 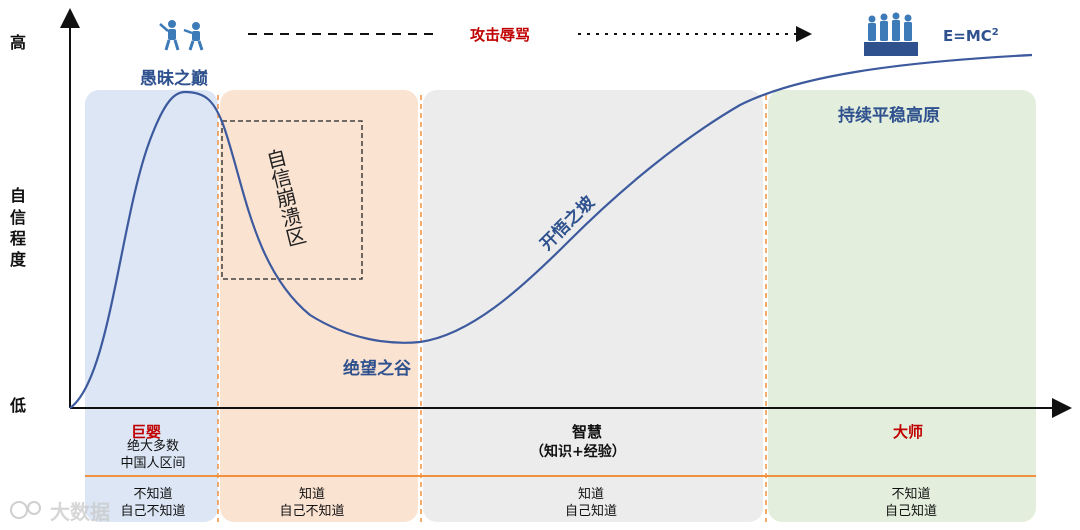 I want to click on watermark-text: 大数据, so click(x=80, y=512).